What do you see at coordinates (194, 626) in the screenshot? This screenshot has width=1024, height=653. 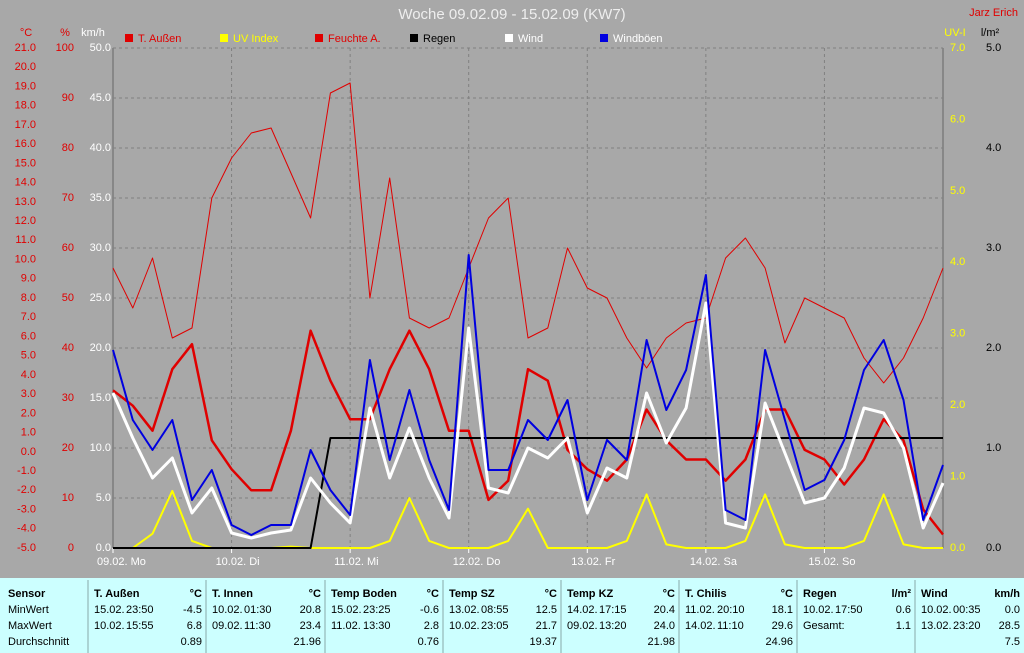 I see `cell: 6.8` at bounding box center [194, 626].